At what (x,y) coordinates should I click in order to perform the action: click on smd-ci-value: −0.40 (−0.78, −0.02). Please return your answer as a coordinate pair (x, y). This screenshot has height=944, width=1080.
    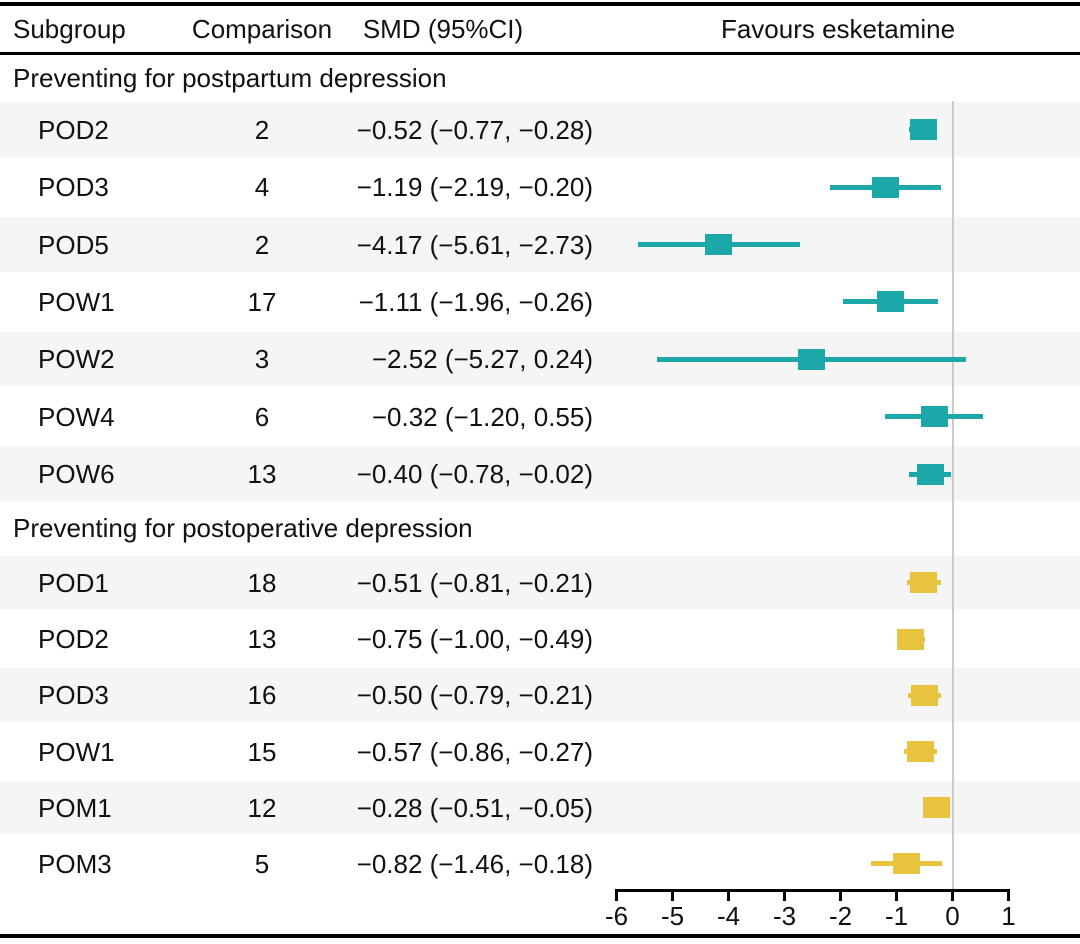
    Looking at the image, I should click on (474, 474).